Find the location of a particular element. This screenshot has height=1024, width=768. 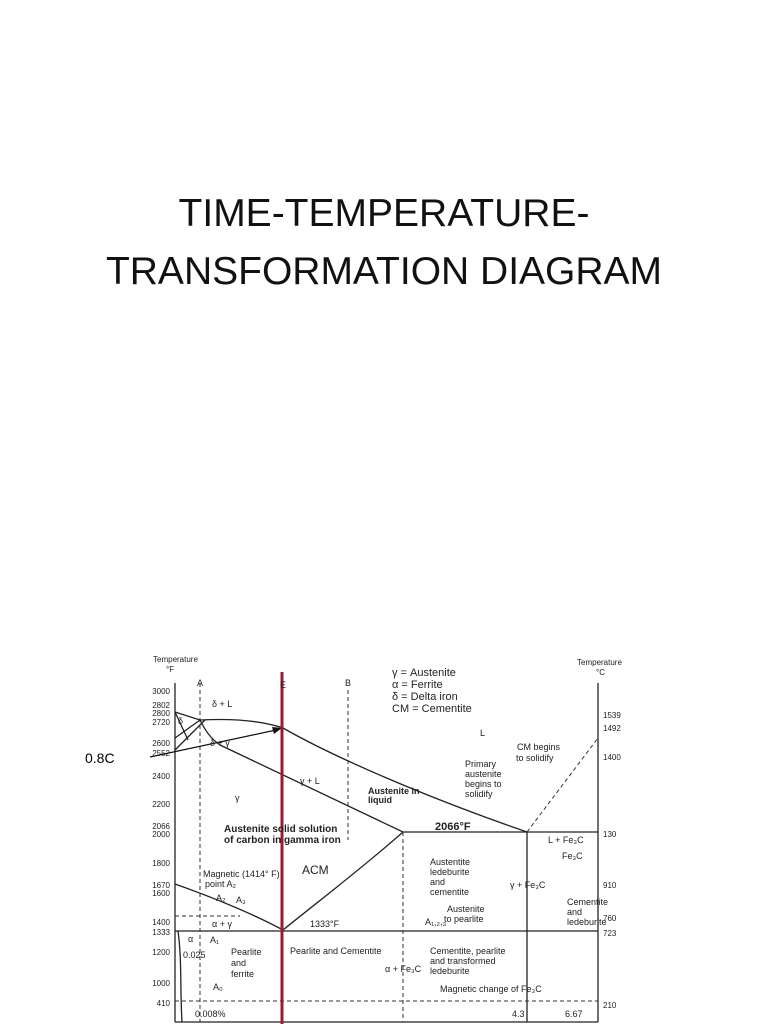

region-label: δ is located at coordinates (180, 721).